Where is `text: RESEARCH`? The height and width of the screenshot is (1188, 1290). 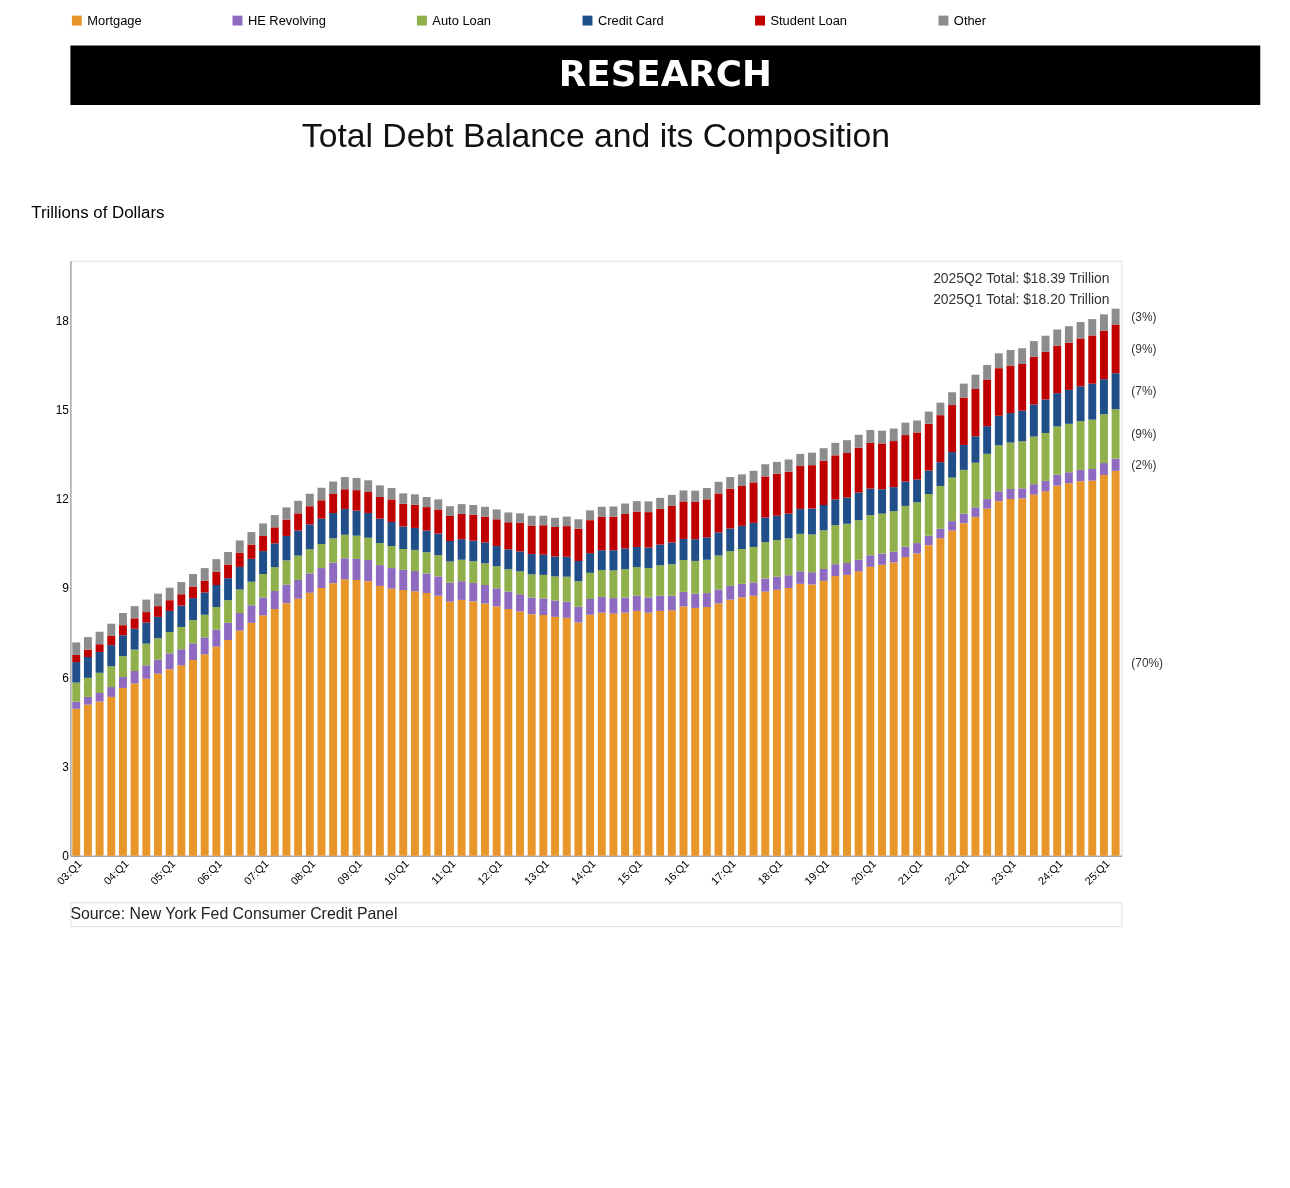 text: RESEARCH is located at coordinates (665, 74).